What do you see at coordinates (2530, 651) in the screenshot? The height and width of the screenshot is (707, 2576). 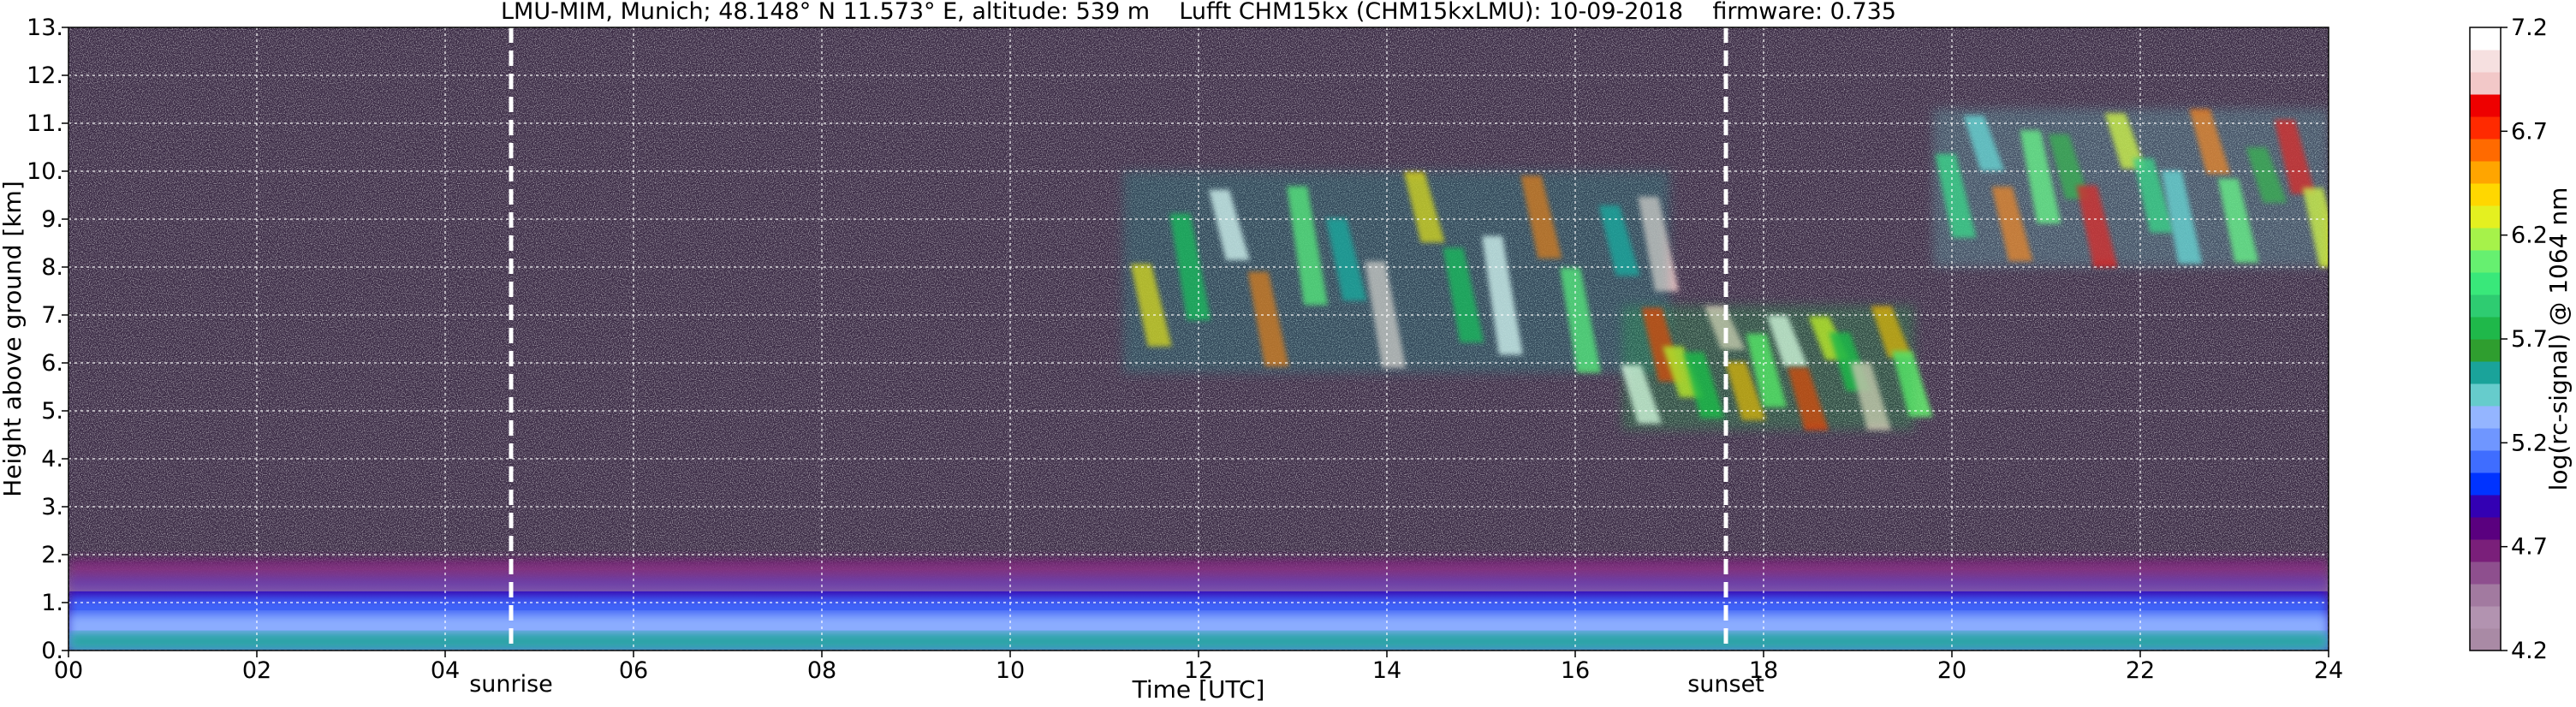 I see `colorbar-tick-label: 4.2` at bounding box center [2530, 651].